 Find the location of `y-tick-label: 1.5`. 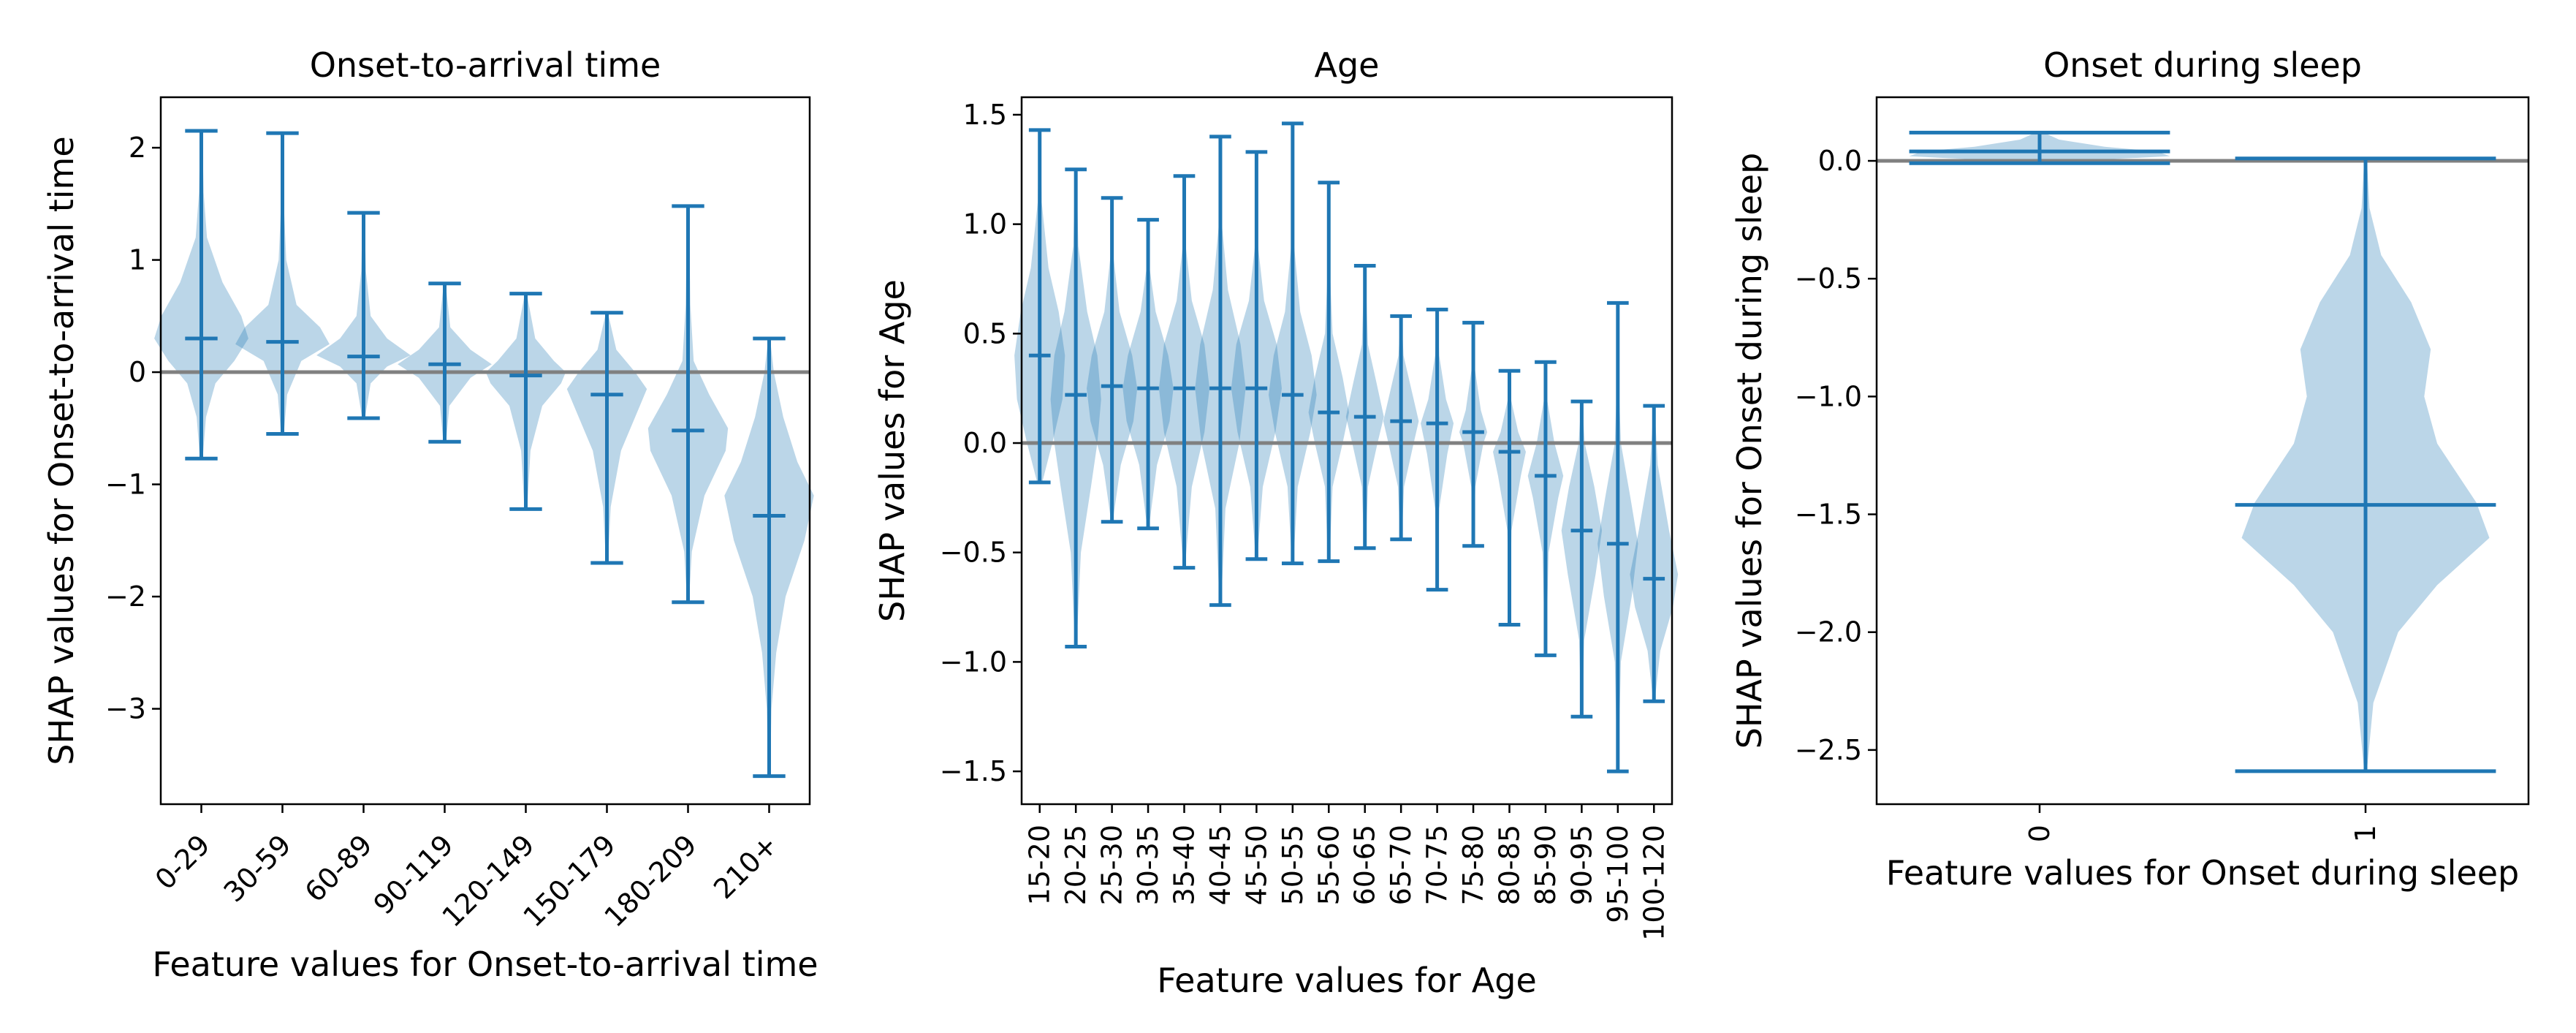

y-tick-label: 1.5 is located at coordinates (985, 115).